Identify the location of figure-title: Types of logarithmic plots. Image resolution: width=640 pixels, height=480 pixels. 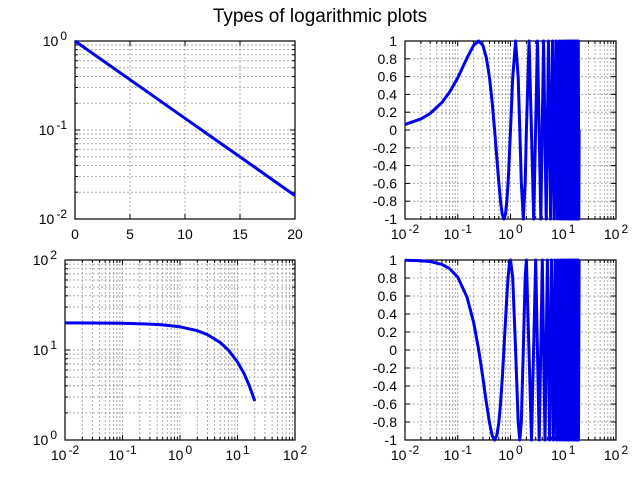
(320, 16).